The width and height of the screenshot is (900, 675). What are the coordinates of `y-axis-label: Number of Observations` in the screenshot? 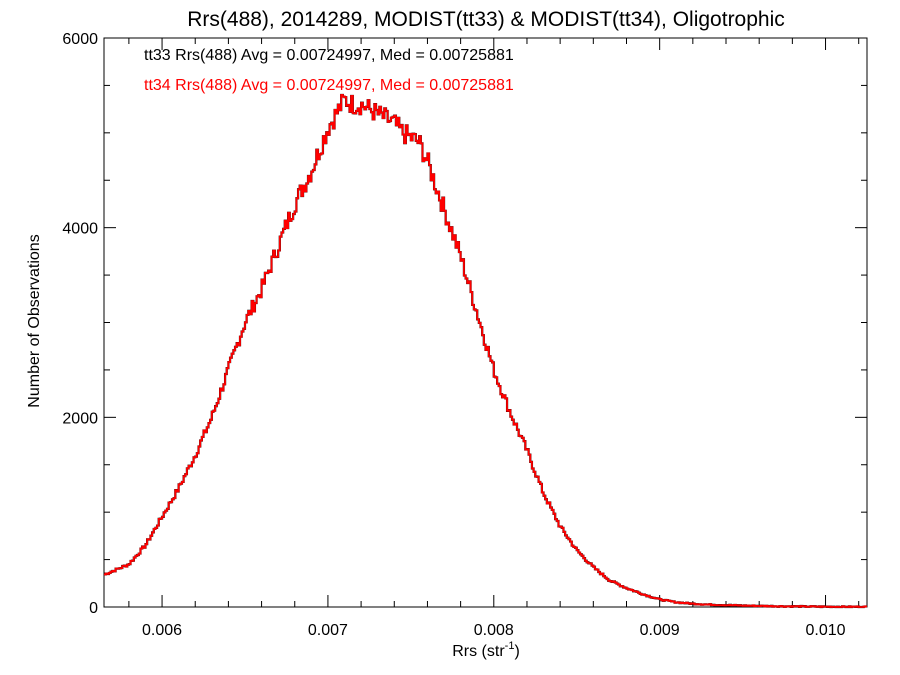 It's located at (34, 320).